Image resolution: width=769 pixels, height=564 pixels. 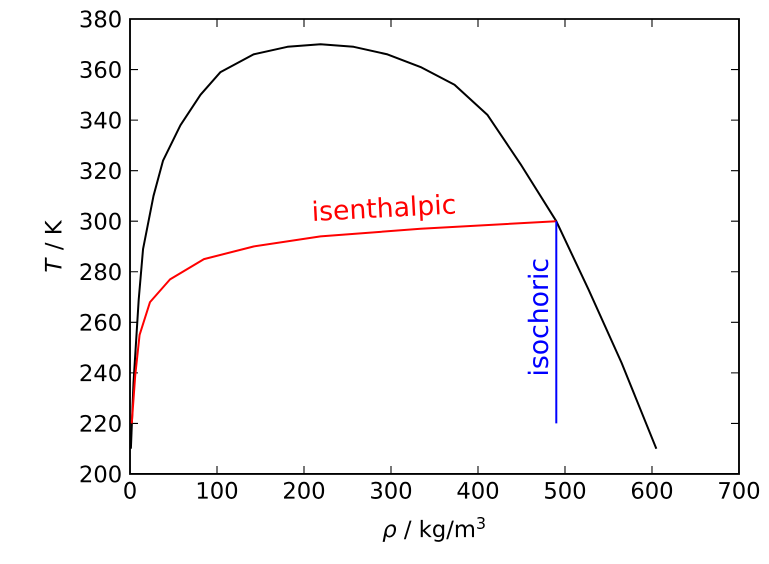 What do you see at coordinates (565, 490) in the screenshot?
I see `x-tick-label: 500` at bounding box center [565, 490].